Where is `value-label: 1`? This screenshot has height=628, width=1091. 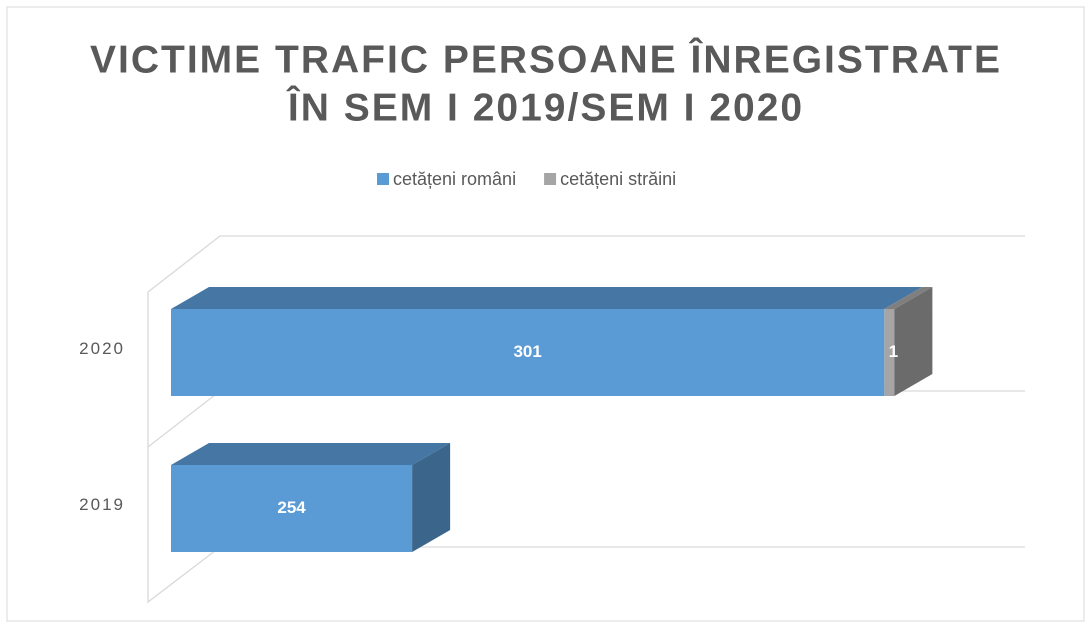 value-label: 1 is located at coordinates (893, 351).